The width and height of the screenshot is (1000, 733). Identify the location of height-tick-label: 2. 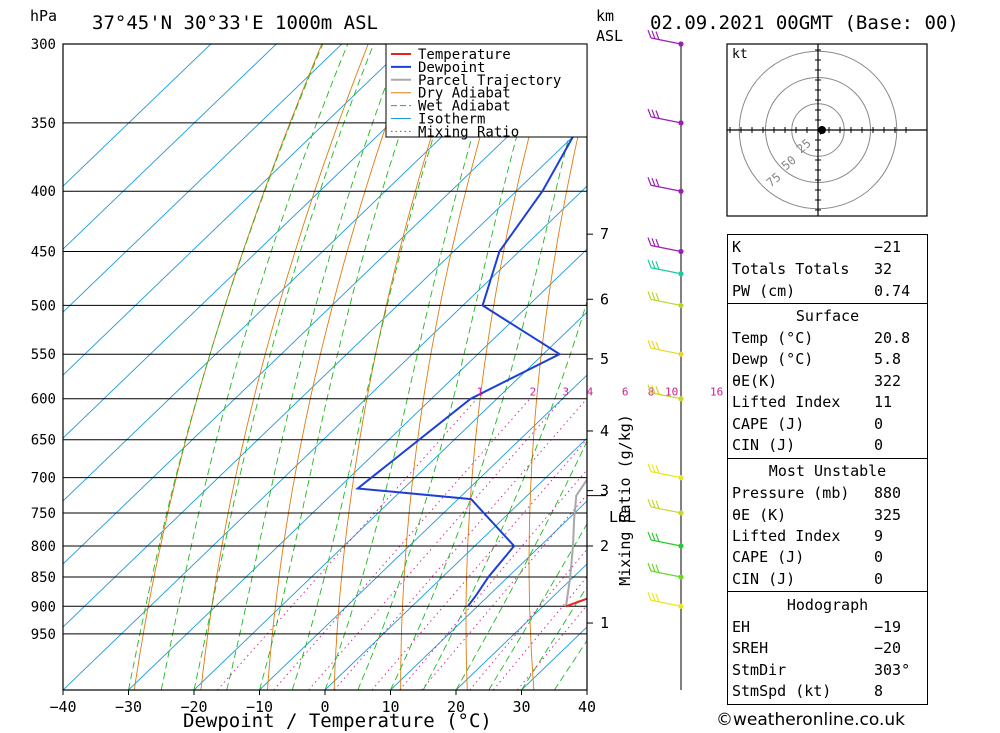
(604, 546).